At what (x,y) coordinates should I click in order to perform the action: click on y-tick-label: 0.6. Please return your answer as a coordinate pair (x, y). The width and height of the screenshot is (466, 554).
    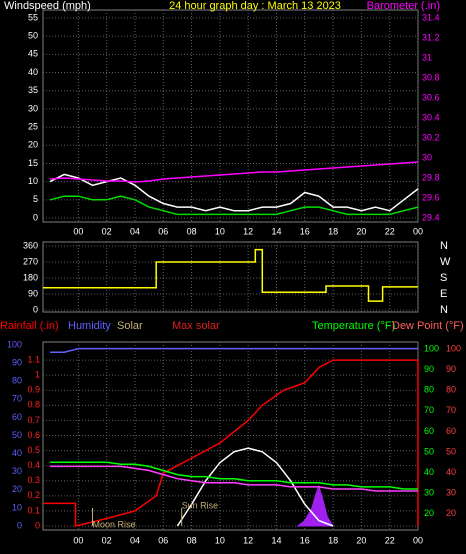
    Looking at the image, I should click on (33, 435).